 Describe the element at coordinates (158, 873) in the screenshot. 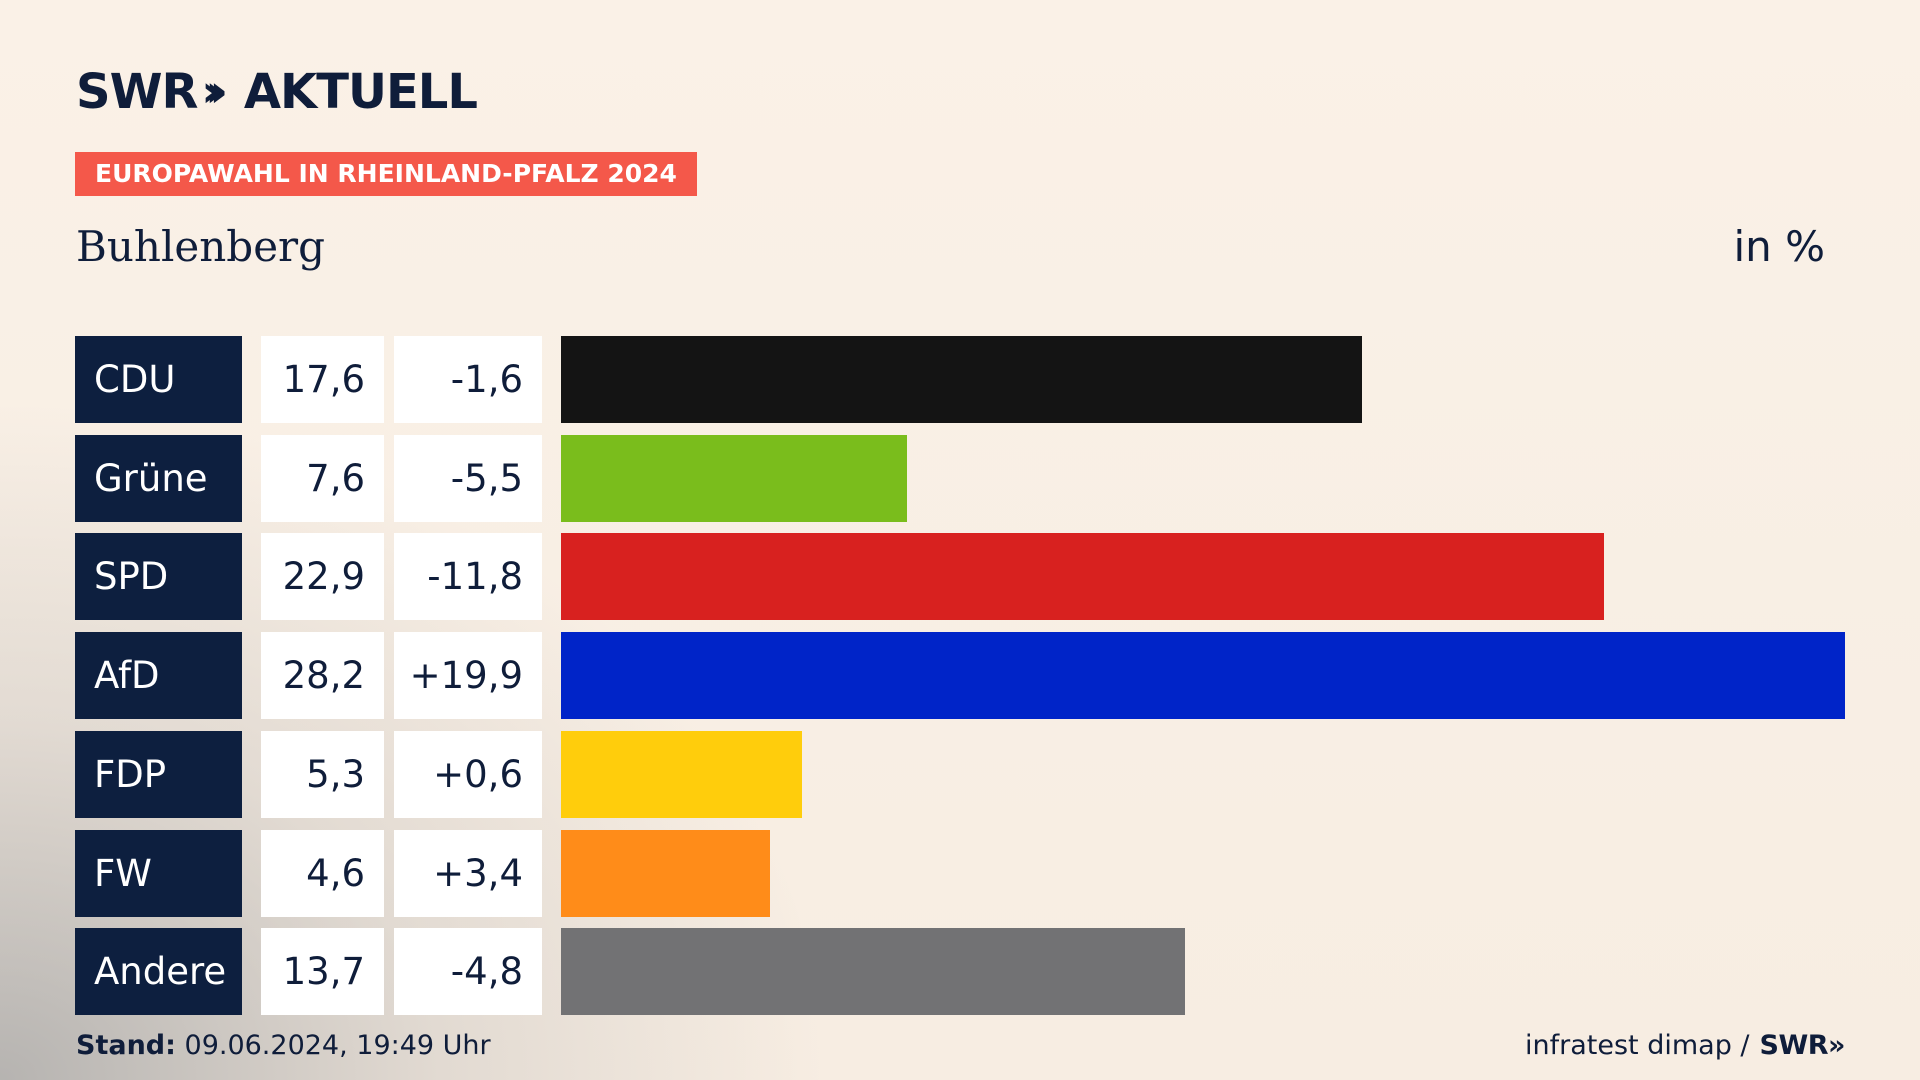

I see `party-label: FW` at that location.